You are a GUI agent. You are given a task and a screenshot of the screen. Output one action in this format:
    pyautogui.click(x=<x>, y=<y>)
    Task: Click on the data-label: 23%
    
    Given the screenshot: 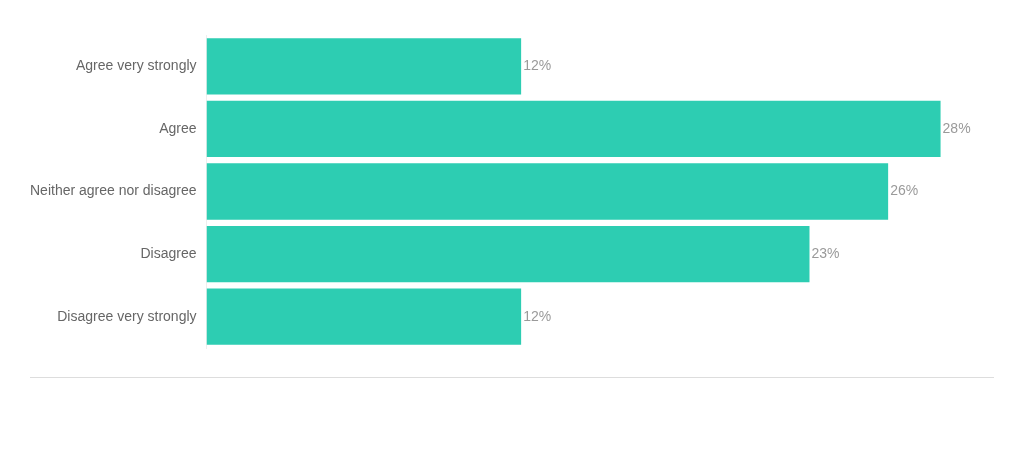 What is the action you would take?
    pyautogui.click(x=825, y=252)
    